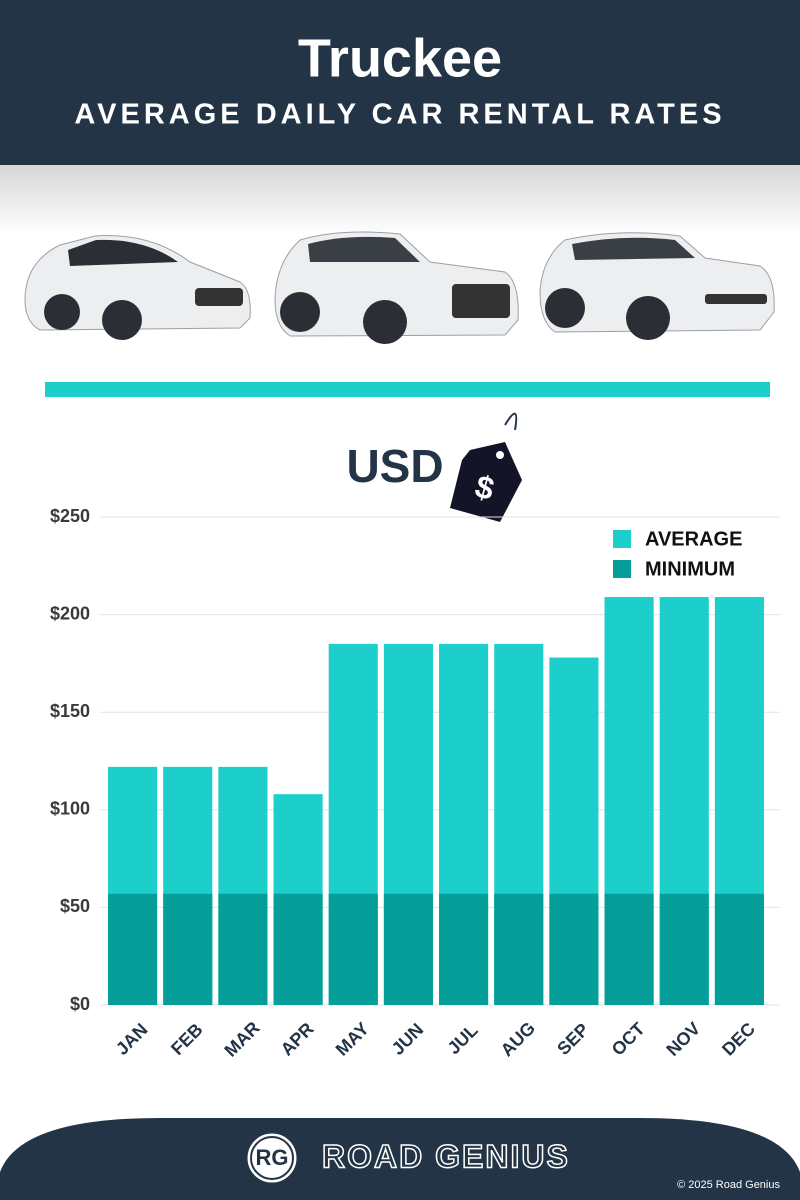  Describe the element at coordinates (408, 1039) in the screenshot. I see `x-tick-label: JUN` at that location.